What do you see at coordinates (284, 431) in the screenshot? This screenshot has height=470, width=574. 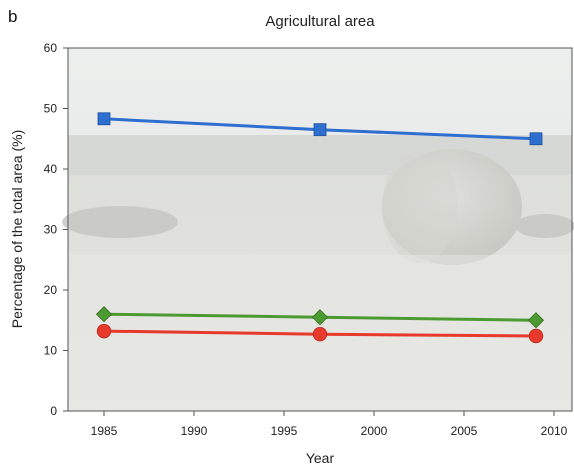 I see `x-tick-label: 1995` at bounding box center [284, 431].